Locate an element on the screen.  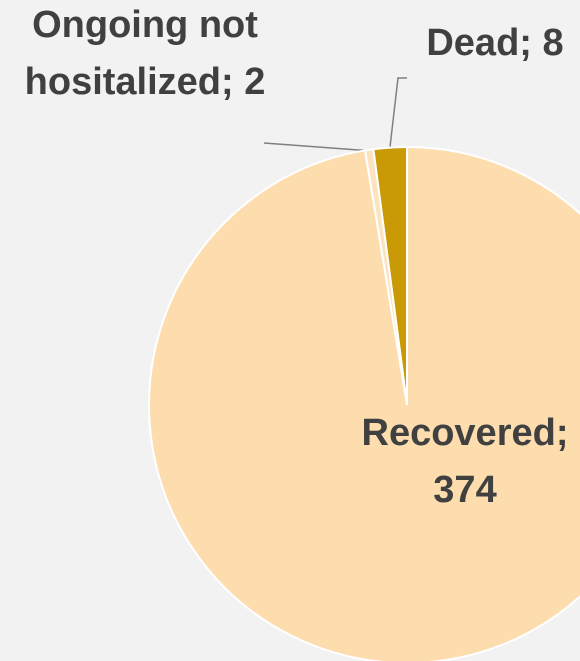
data-label: Ongoing not is located at coordinates (145, 25).